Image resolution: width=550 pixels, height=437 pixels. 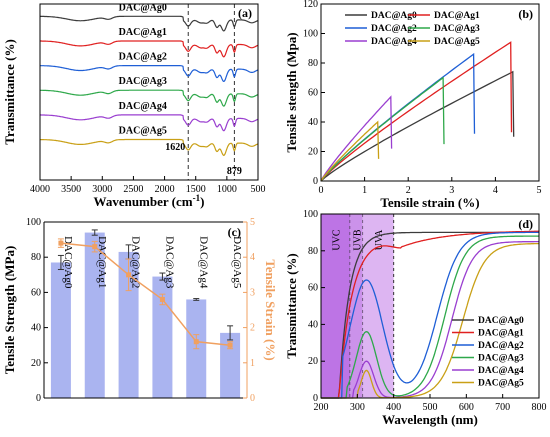 What do you see at coordinates (525, 14) in the screenshot?
I see `panel-label: (b)` at bounding box center [525, 14].